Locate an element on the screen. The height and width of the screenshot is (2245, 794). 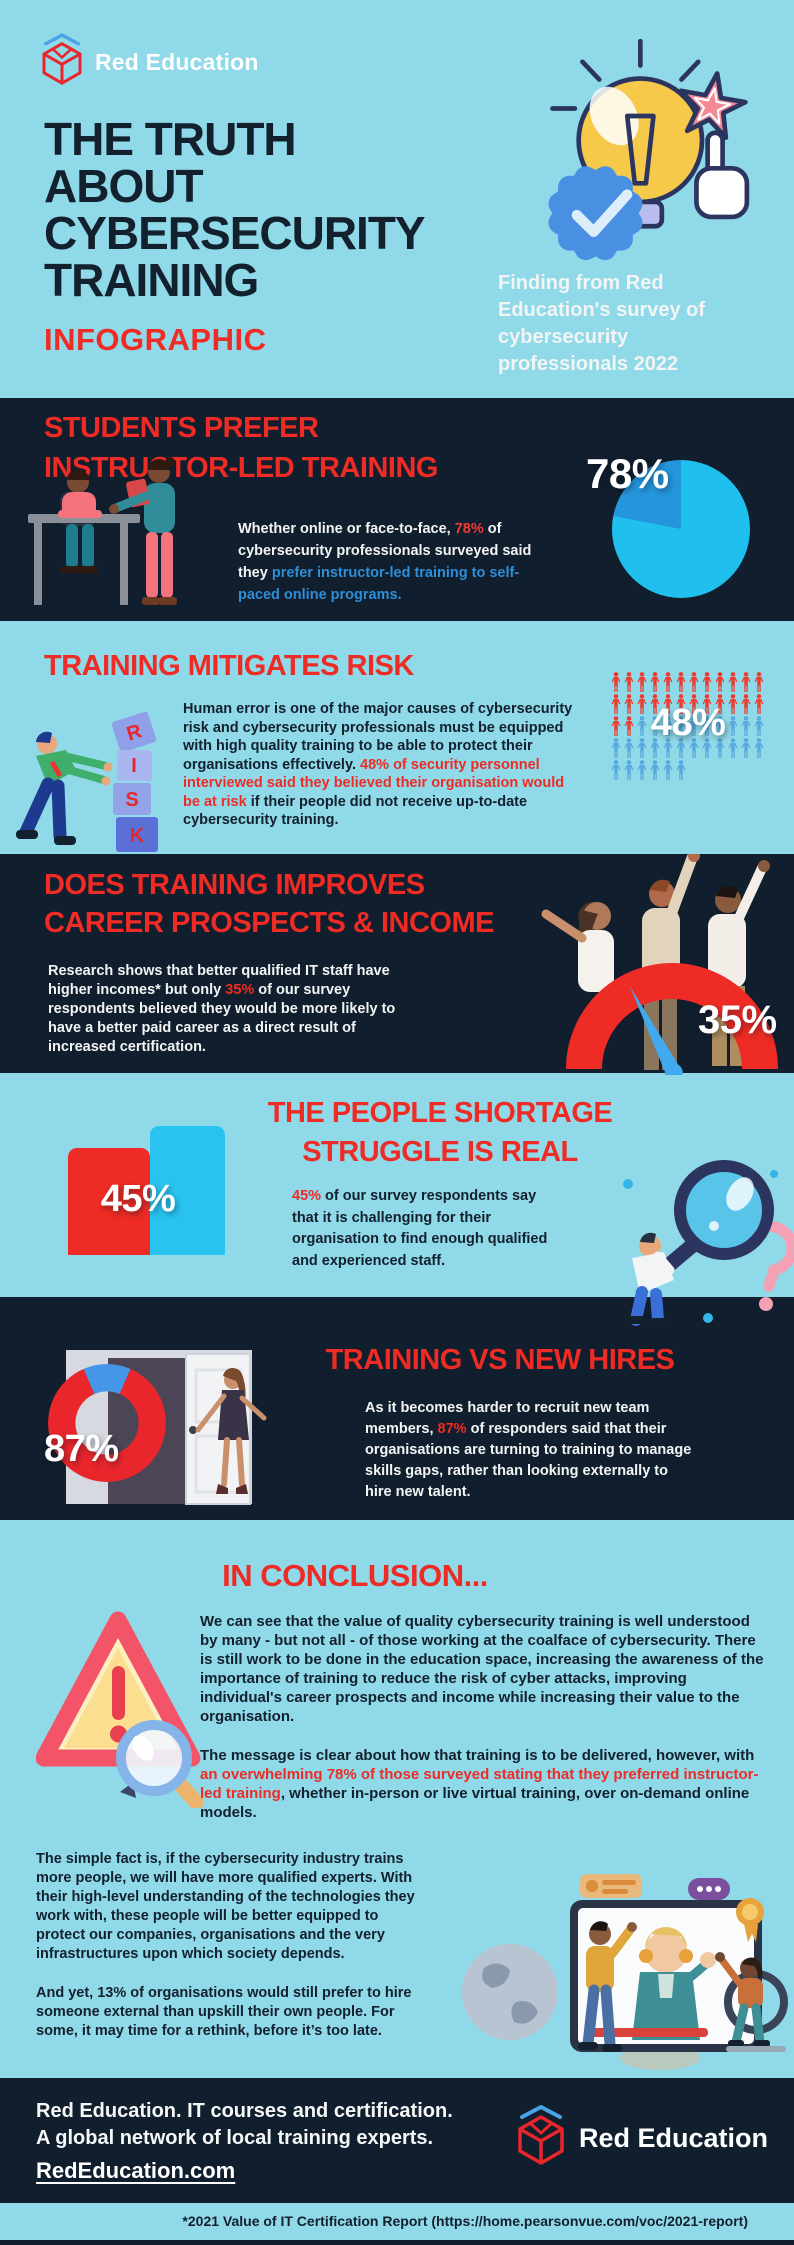
teacher-student-illustration is located at coordinates (117, 538).